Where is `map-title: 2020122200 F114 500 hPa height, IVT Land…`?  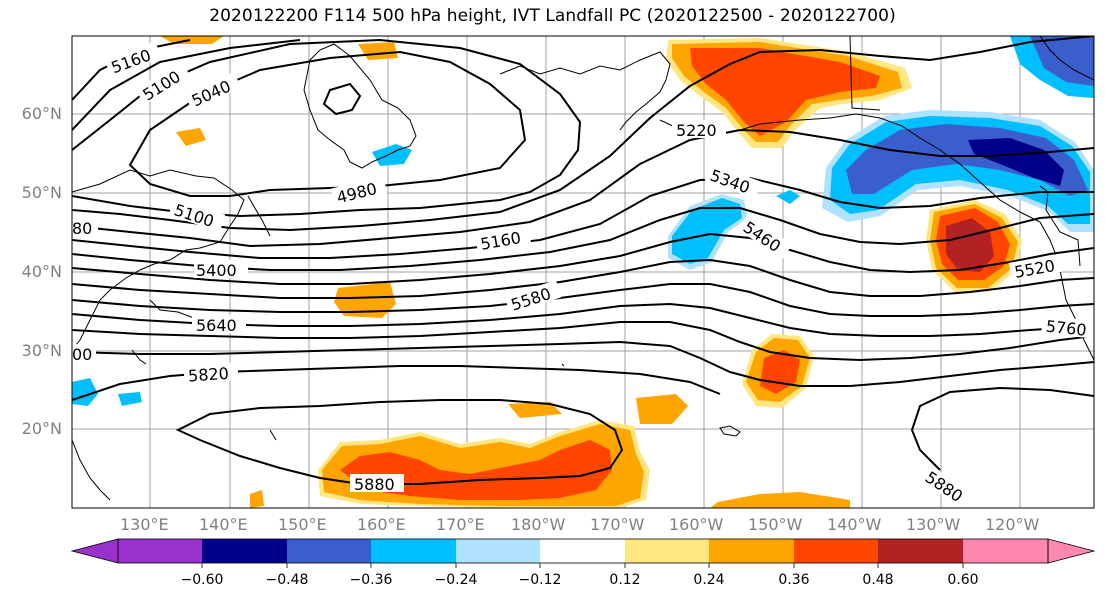
map-title: 2020122200 F114 500 hPa height, IVT Land… is located at coordinates (552, 16).